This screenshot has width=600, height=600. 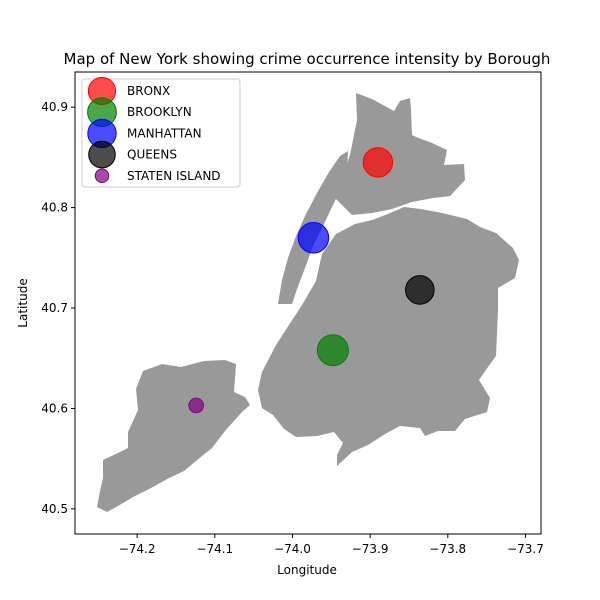 I want to click on legend-marker-staten-island, so click(x=102, y=176).